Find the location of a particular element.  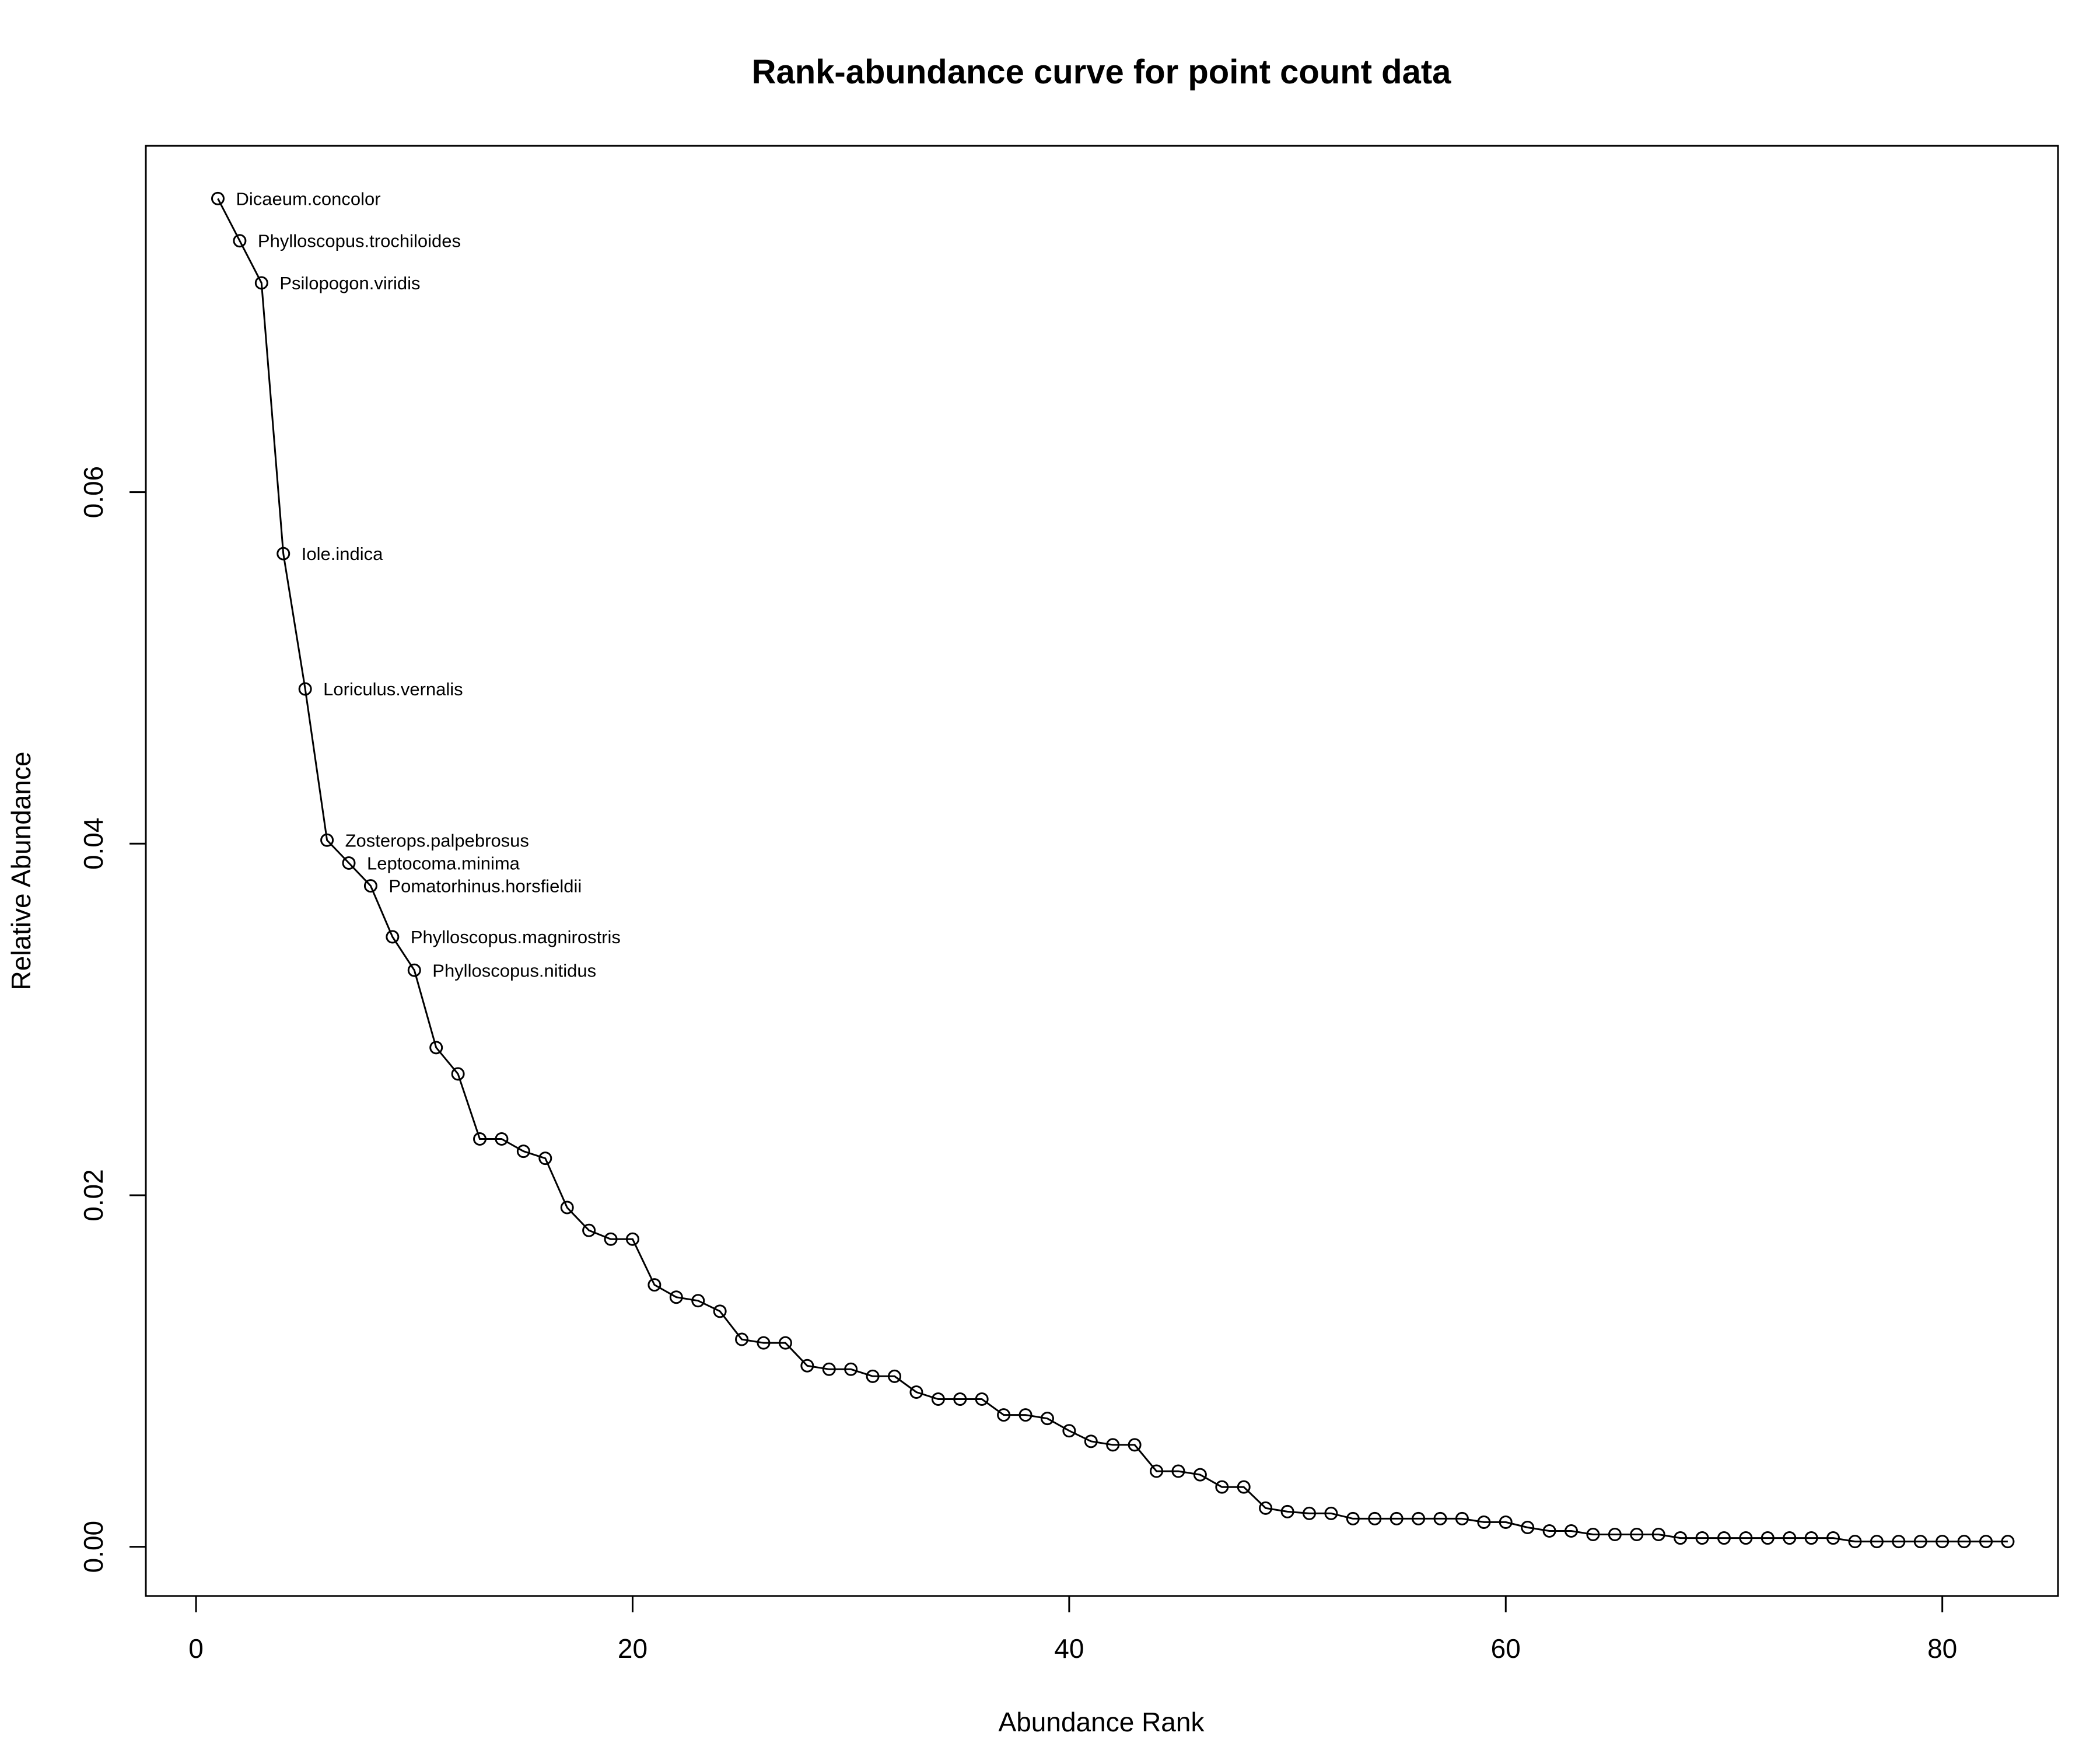

point-label: Phylloscopus.nitidus is located at coordinates (514, 970).